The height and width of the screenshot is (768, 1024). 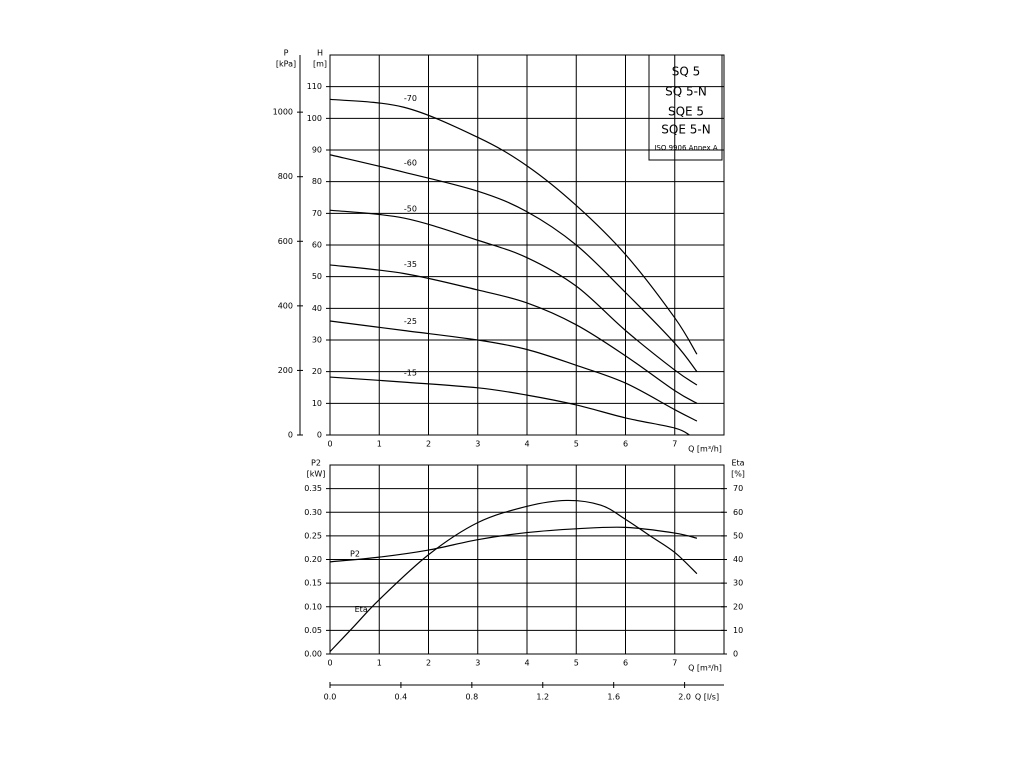 What do you see at coordinates (738, 512) in the screenshot?
I see `y2-tick-label: 60` at bounding box center [738, 512].